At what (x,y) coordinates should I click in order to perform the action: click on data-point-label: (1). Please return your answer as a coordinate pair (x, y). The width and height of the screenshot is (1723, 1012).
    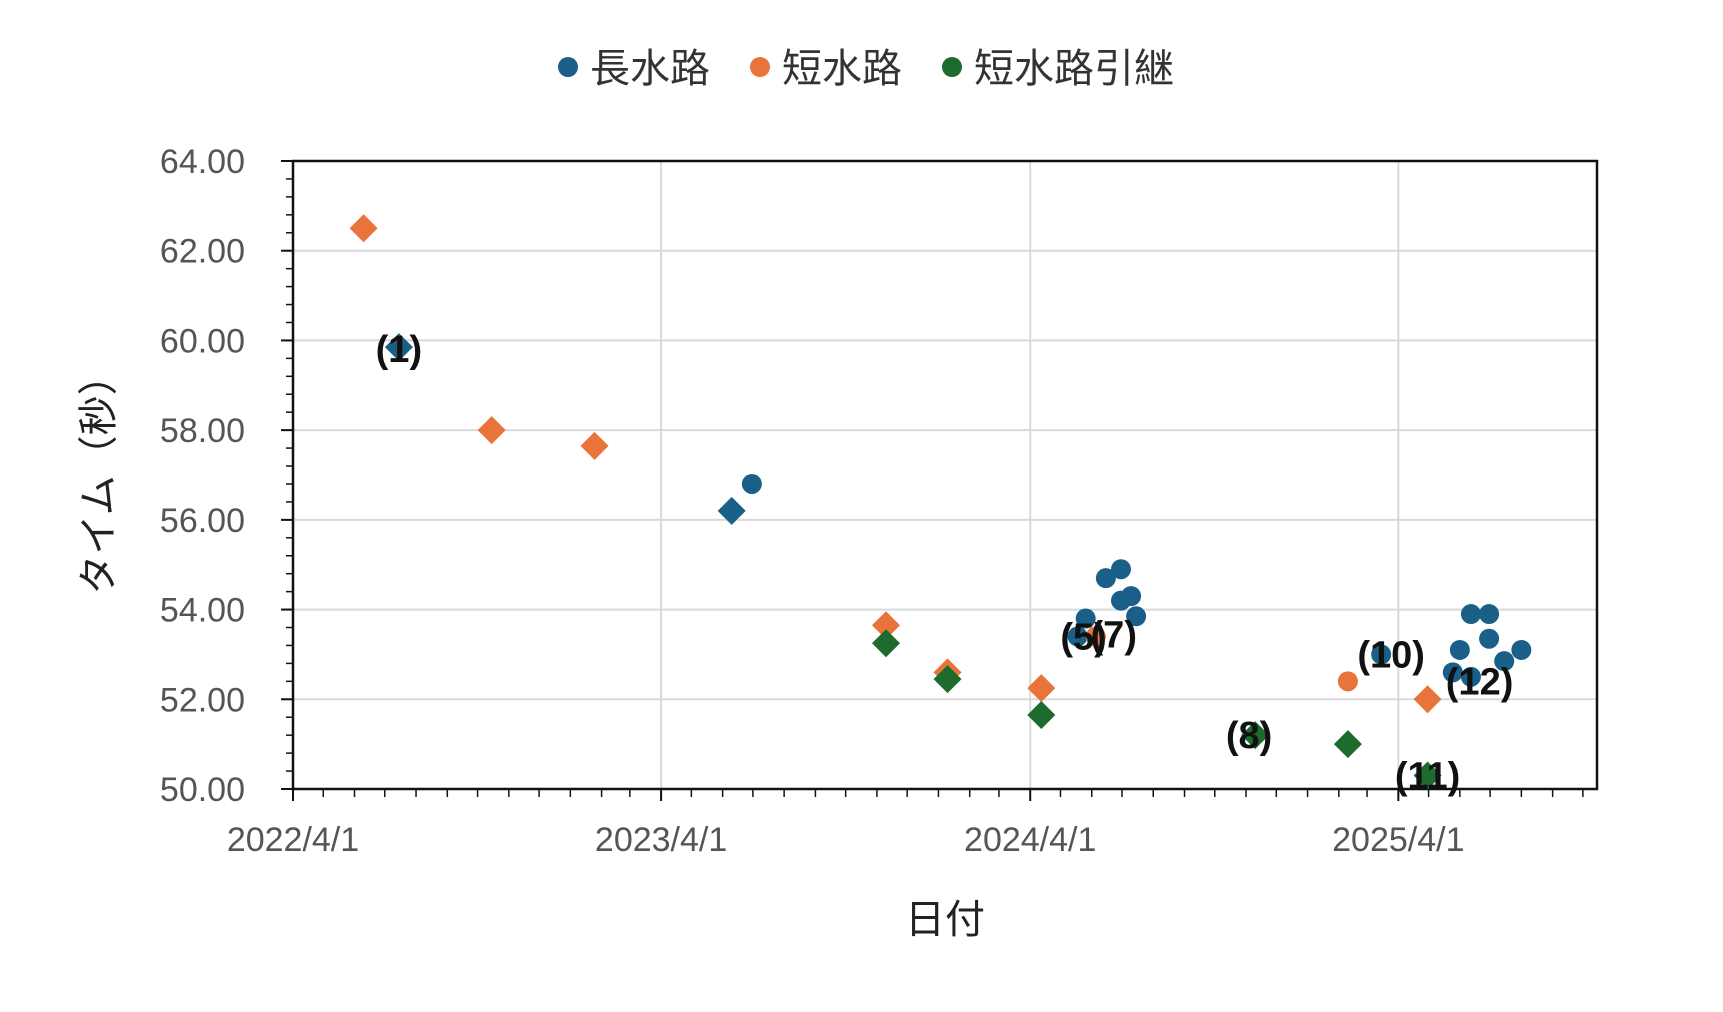
    Looking at the image, I should click on (399, 350).